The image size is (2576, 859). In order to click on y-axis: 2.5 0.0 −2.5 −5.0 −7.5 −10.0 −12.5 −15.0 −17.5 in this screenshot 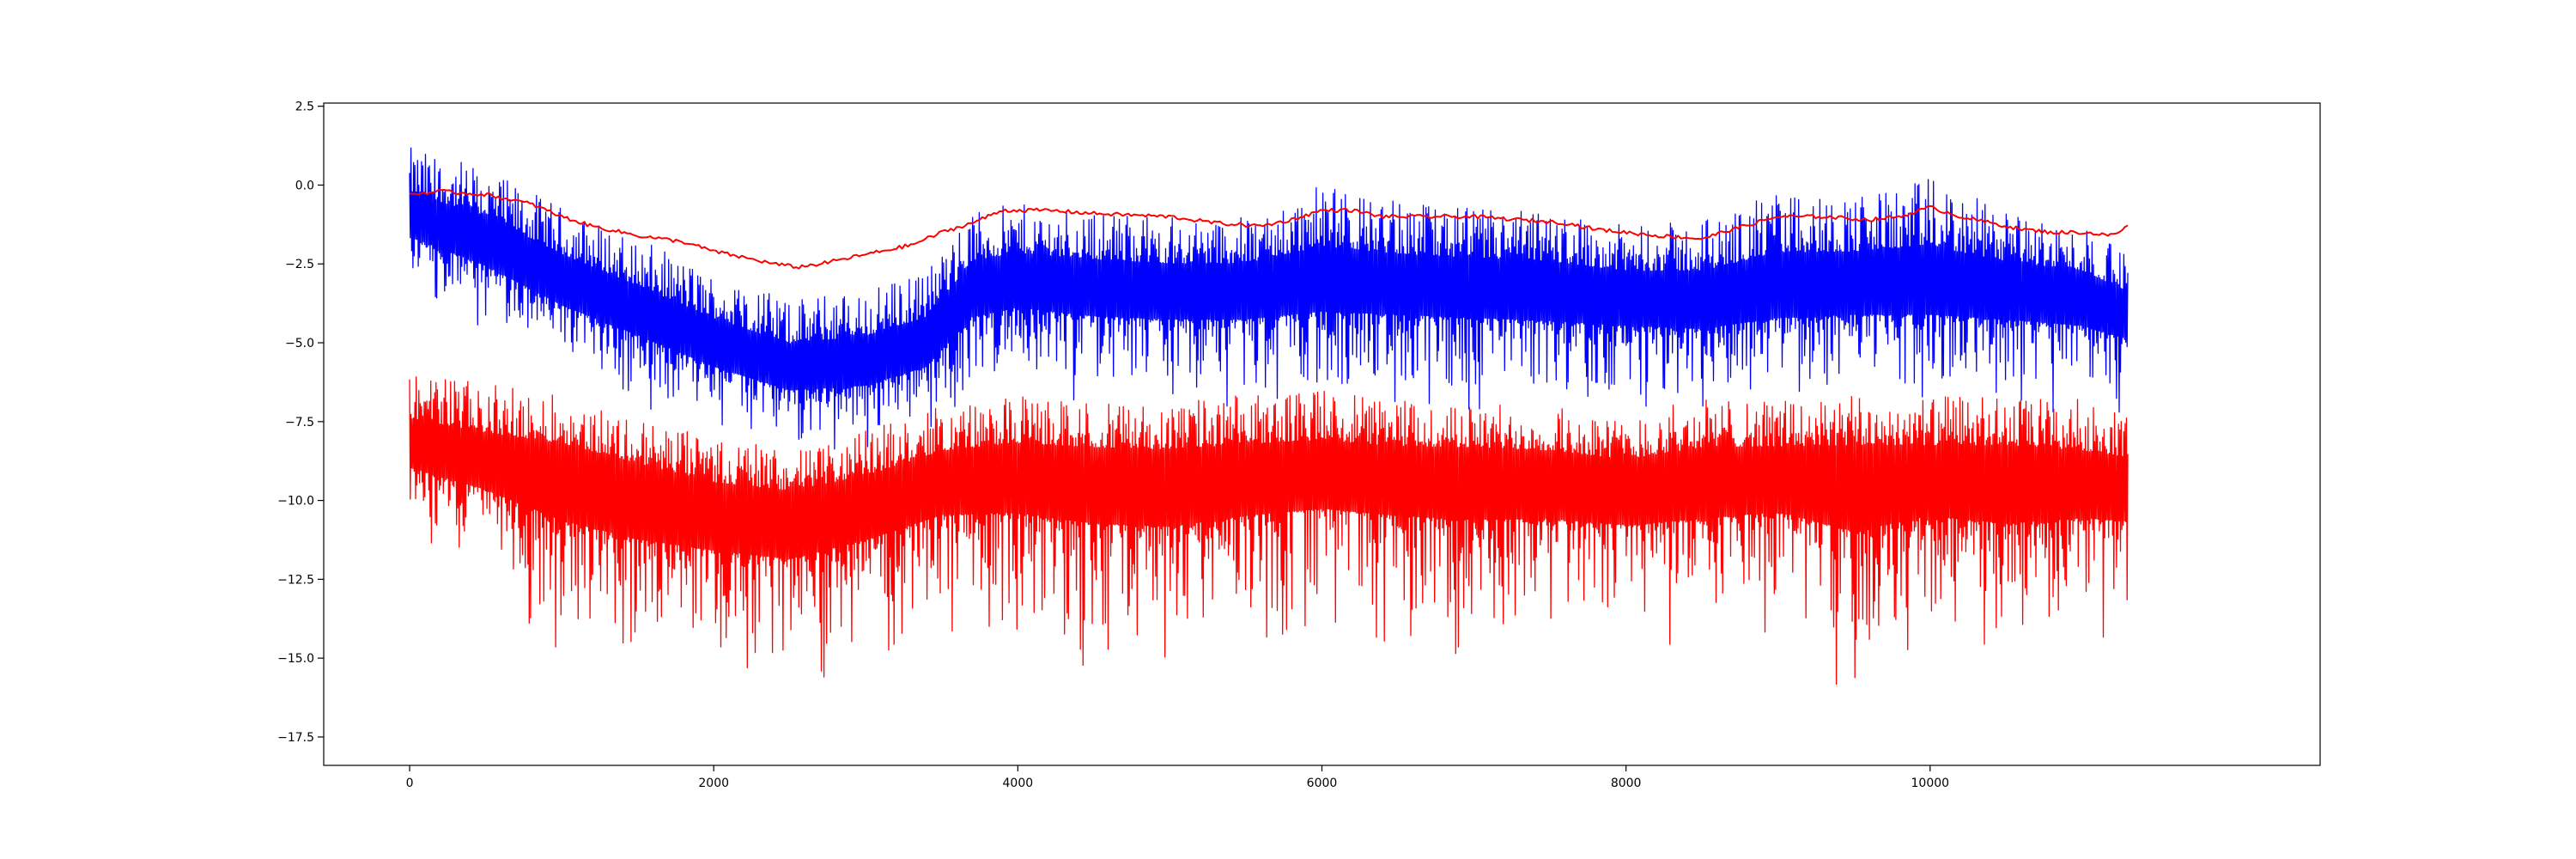, I will do `click(301, 423)`.